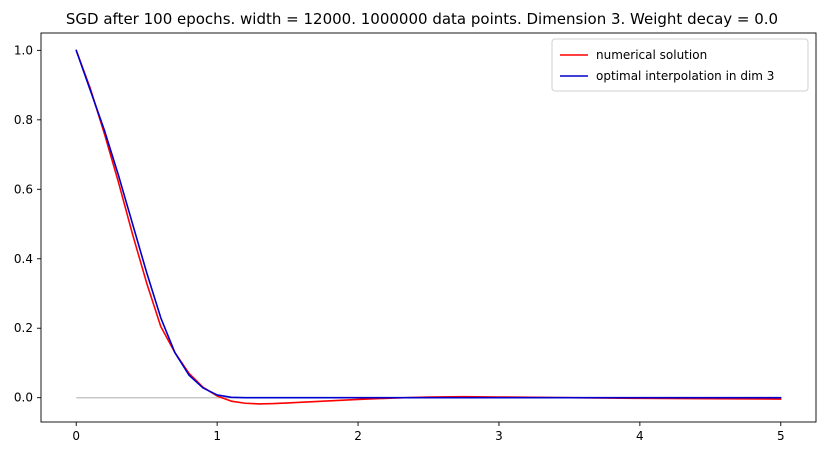 The image size is (832, 451). Describe the element at coordinates (680, 65) in the screenshot. I see `legend-box` at that location.